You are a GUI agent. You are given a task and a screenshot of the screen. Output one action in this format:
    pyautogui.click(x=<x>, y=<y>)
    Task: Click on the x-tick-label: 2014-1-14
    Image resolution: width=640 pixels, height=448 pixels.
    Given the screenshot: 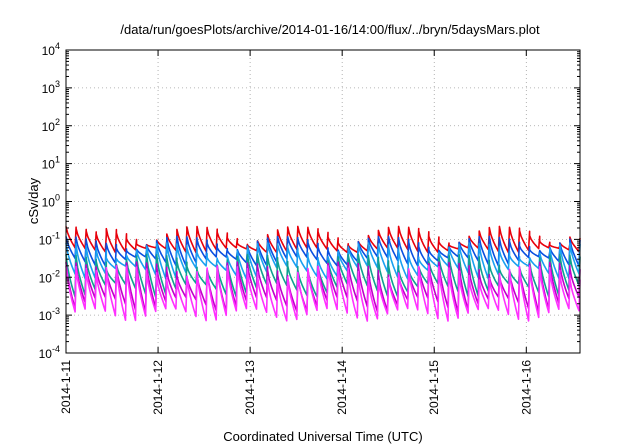 What is the action you would take?
    pyautogui.click(x=342, y=387)
    